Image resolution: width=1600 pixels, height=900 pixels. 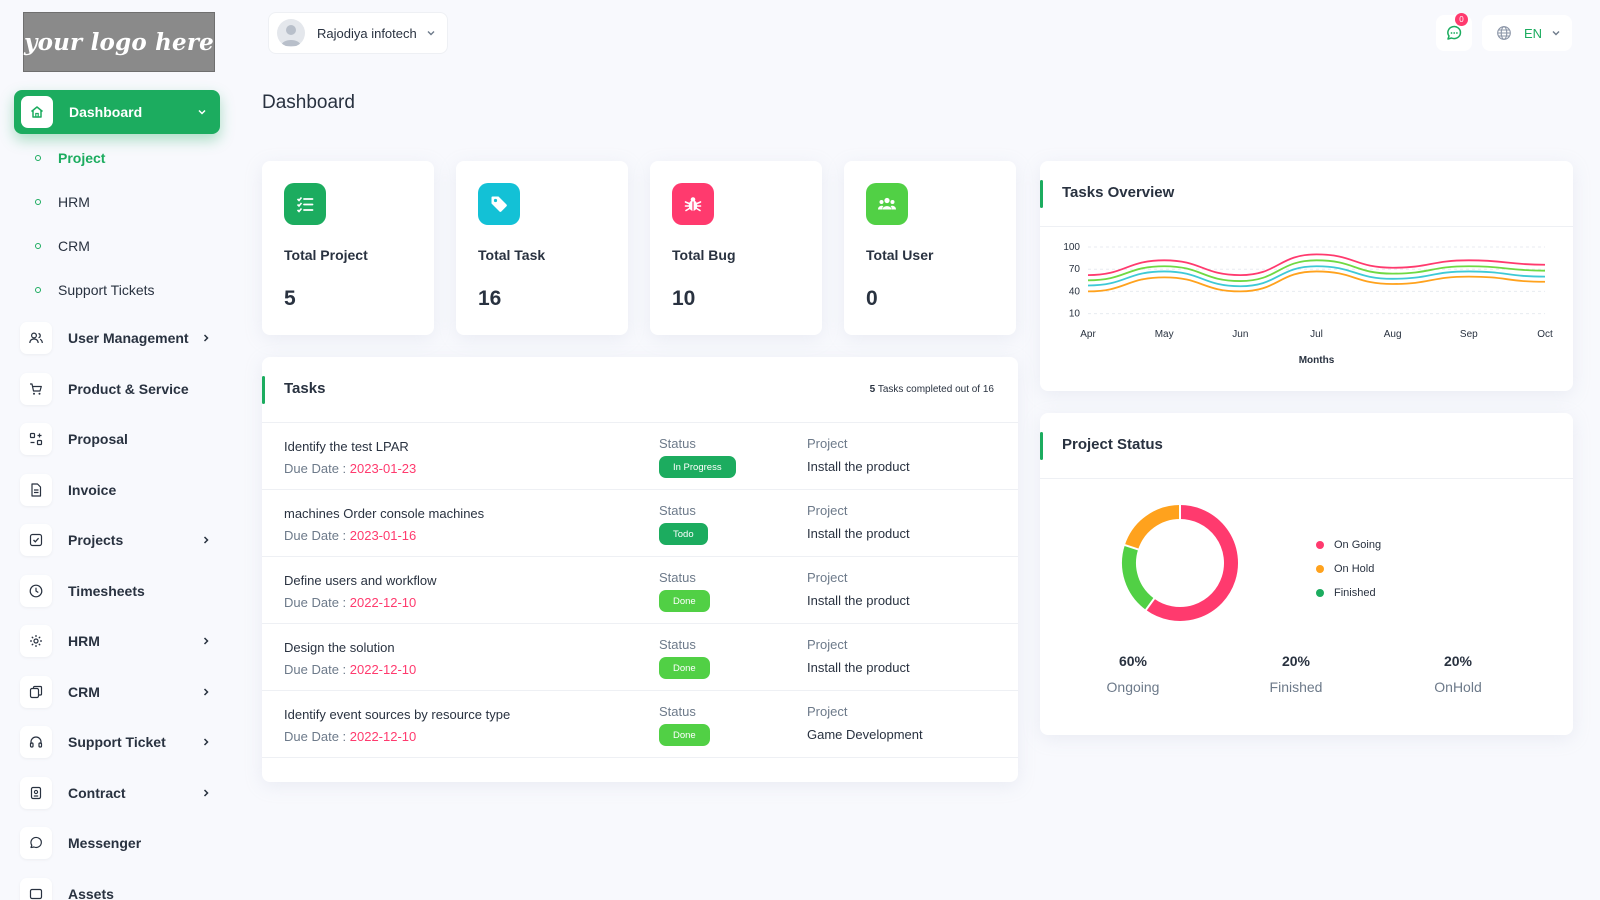 What do you see at coordinates (1240, 334) in the screenshot?
I see `x-tick-label: Jun` at bounding box center [1240, 334].